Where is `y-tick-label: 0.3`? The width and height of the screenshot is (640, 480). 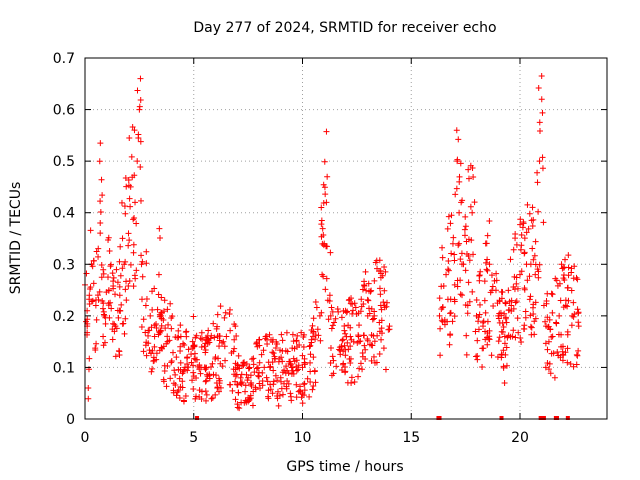 y-tick-label: 0.3 is located at coordinates (64, 265).